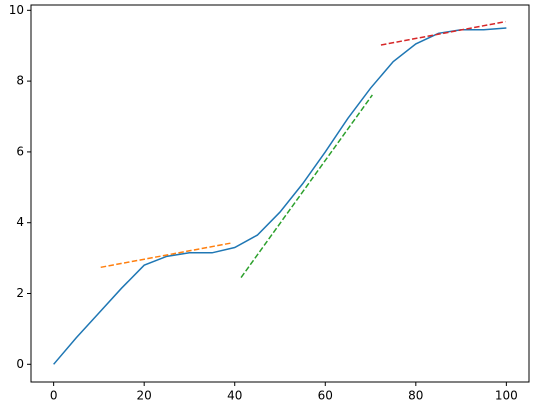  Describe the element at coordinates (234, 396) in the screenshot. I see `x-tick-label: 40` at that location.